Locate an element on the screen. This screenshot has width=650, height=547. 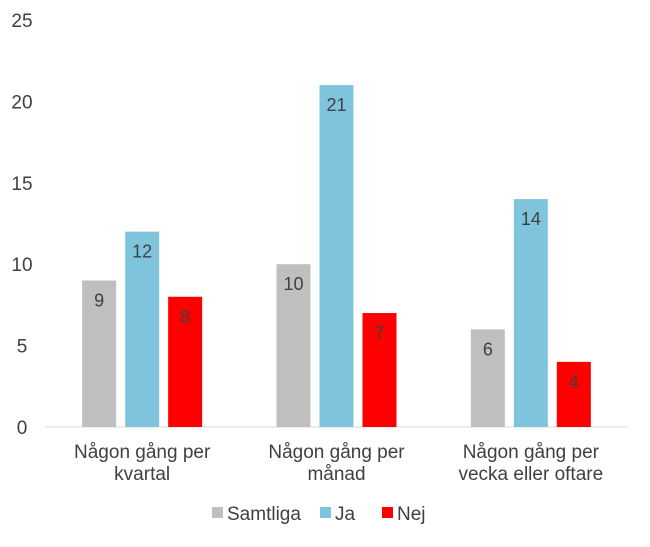
data-label: 9 is located at coordinates (99, 300).